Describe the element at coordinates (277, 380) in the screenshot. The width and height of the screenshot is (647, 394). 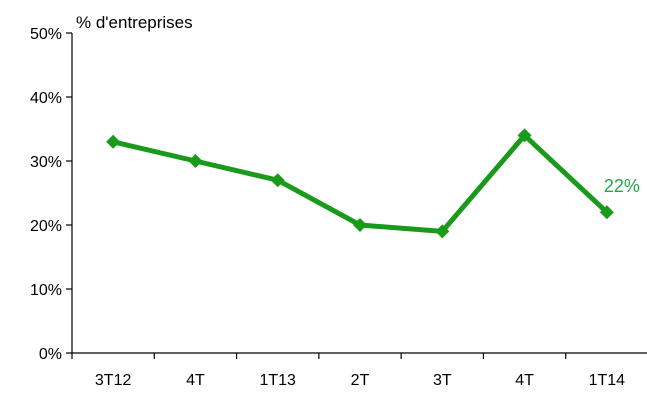
I see `x-tick-label: 1T13` at that location.